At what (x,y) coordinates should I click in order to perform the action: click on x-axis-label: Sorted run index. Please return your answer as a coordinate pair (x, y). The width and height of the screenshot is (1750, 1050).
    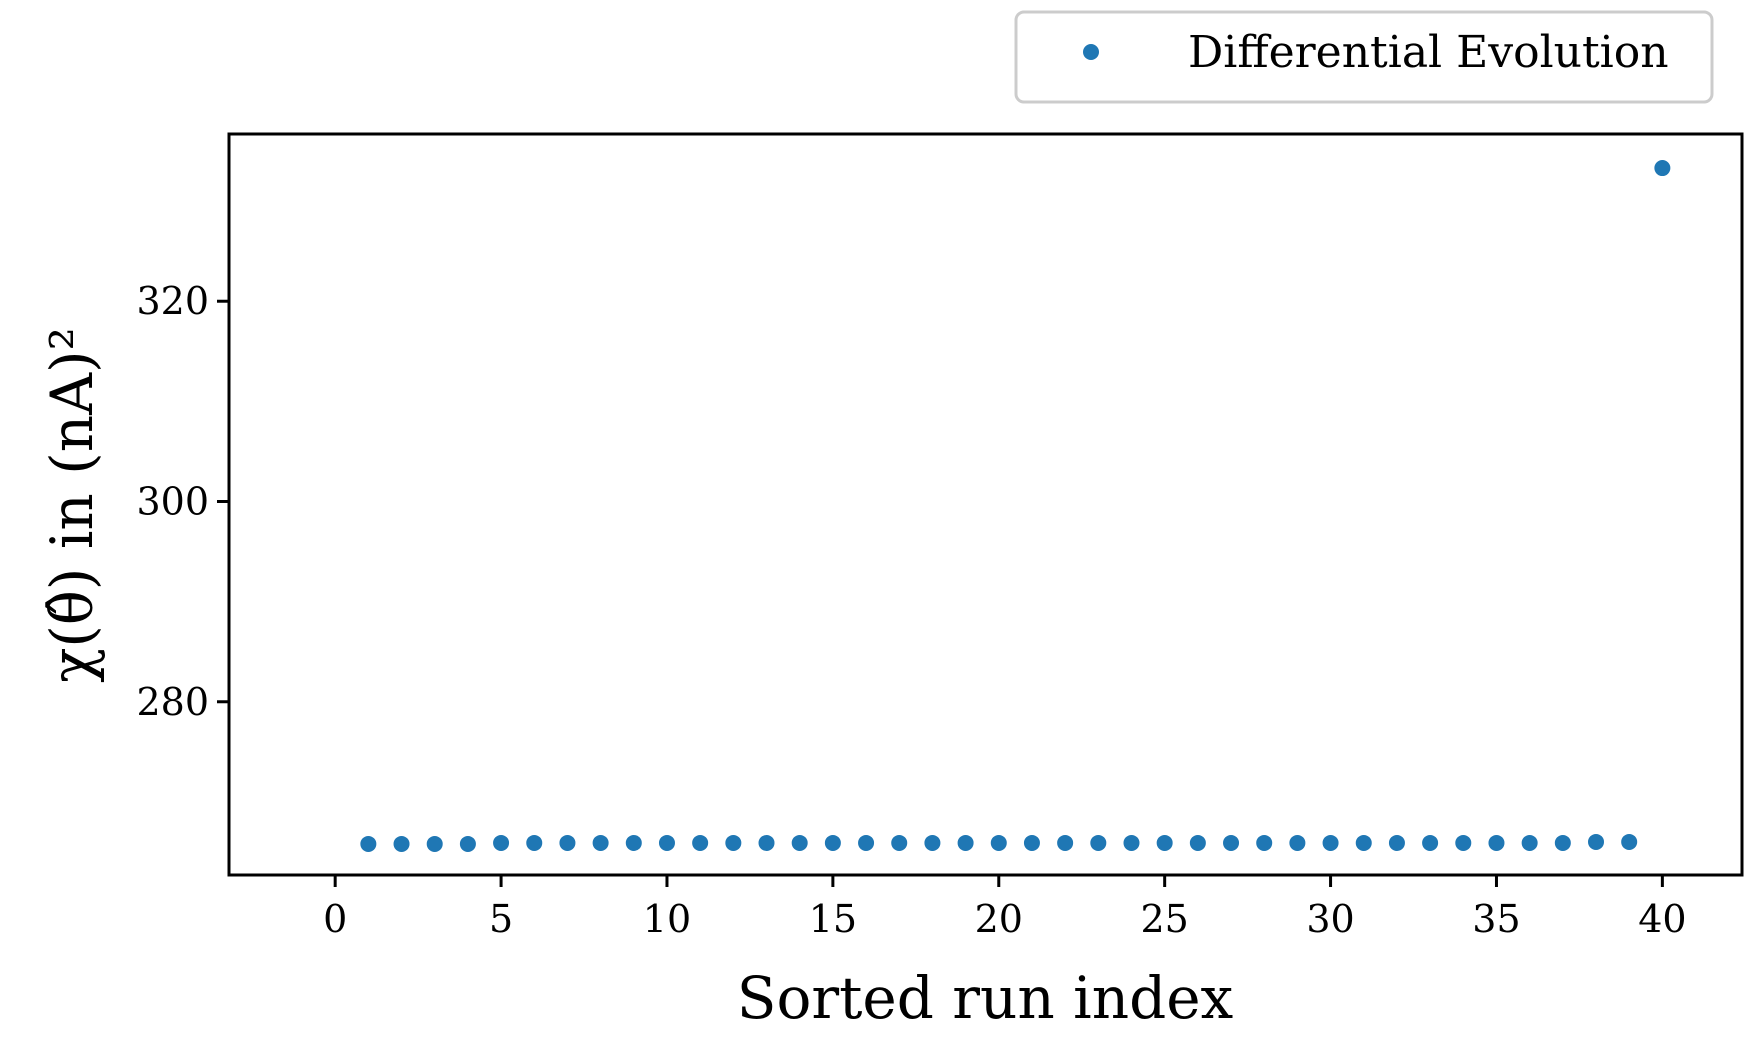
    Looking at the image, I should click on (985, 998).